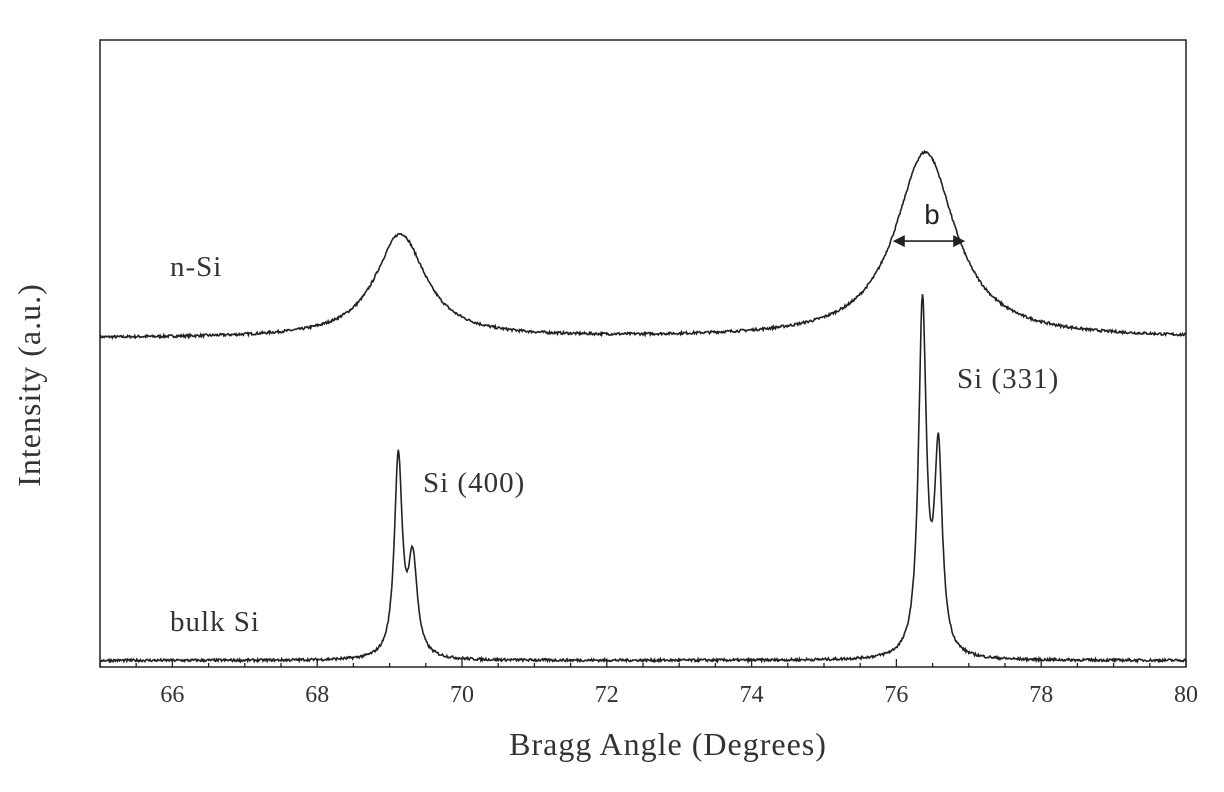 Image resolution: width=1224 pixels, height=792 pixels. I want to click on x-axis-ticks: 66 68 70 72 74 76 78 80, so click(648, 683).